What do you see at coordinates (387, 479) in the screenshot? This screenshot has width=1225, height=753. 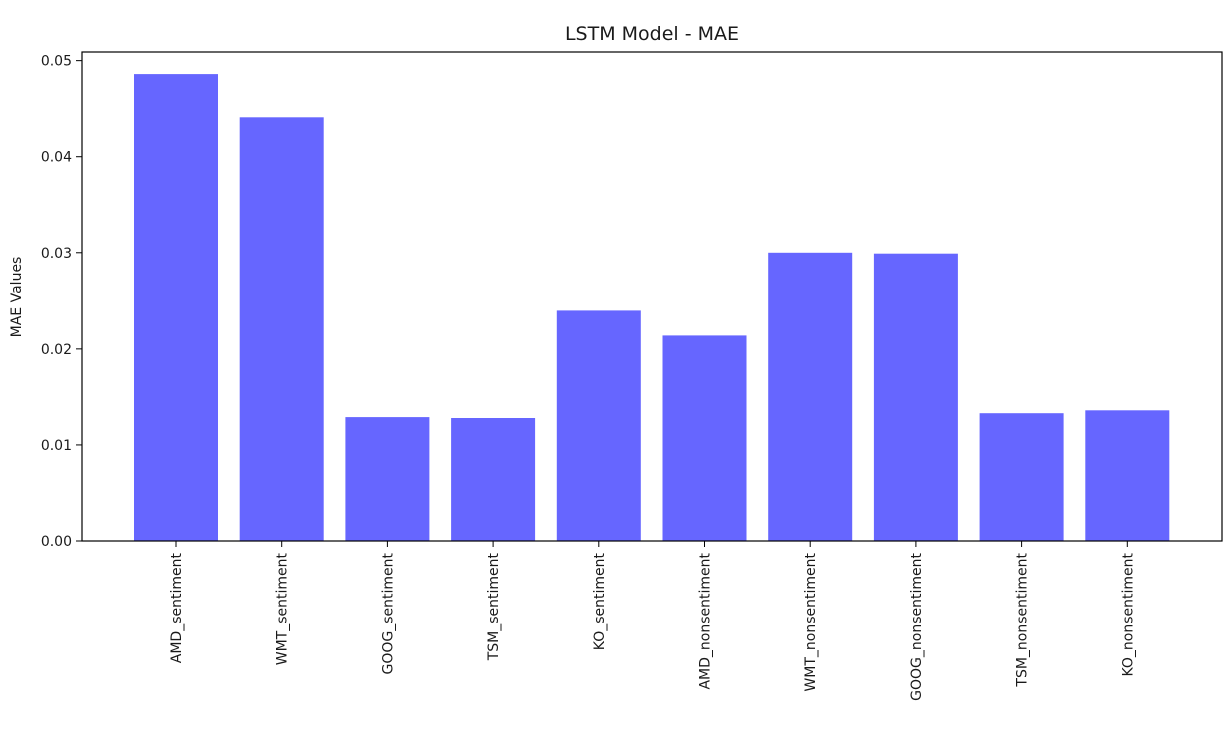 I see `bar-GOOG_sentiment` at bounding box center [387, 479].